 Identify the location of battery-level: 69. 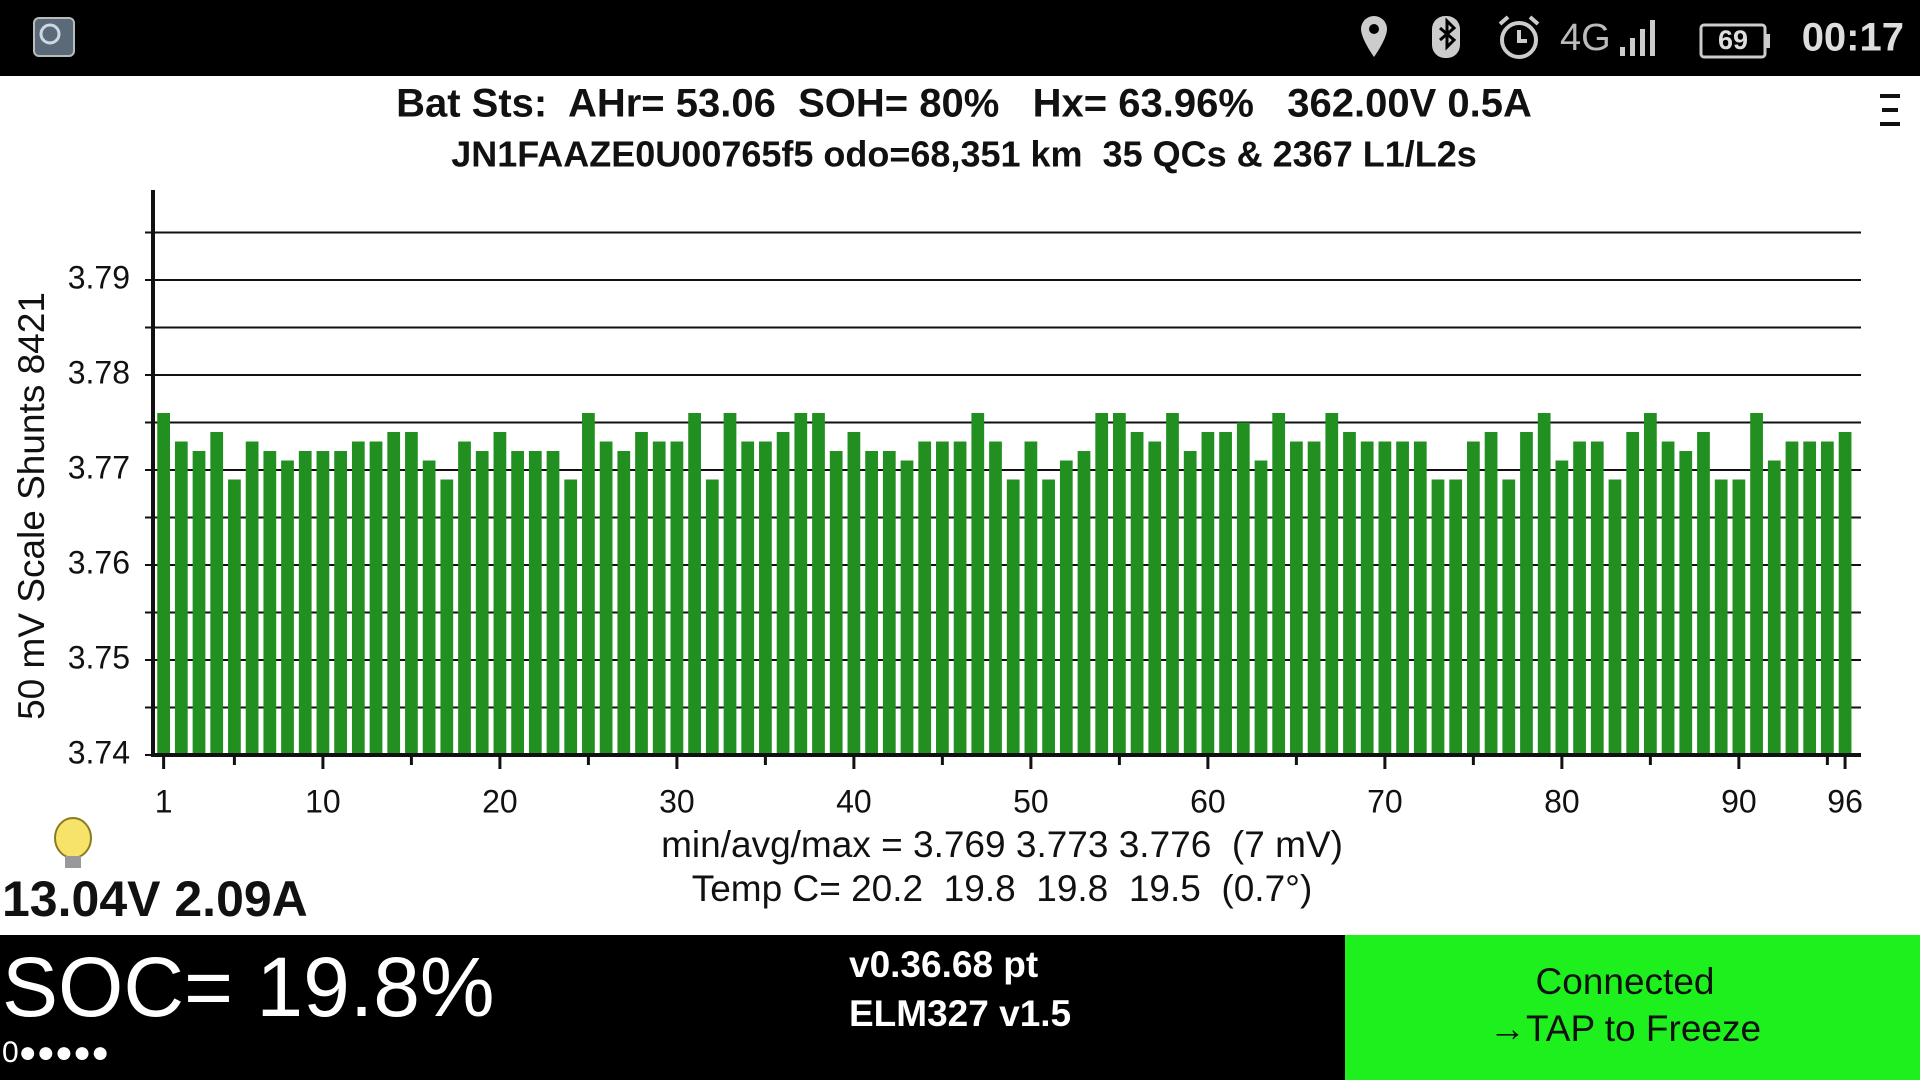
(1733, 40).